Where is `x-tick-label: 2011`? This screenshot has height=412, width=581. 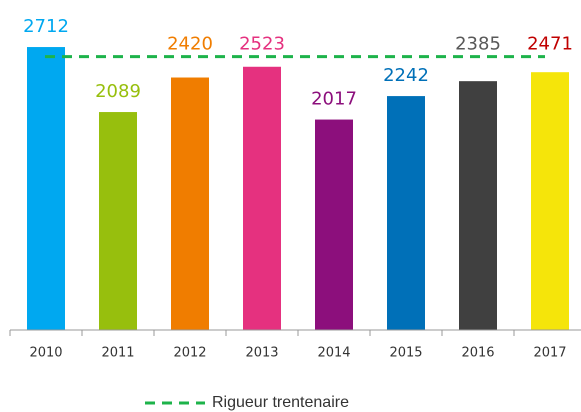 x-tick-label: 2011 is located at coordinates (117, 353).